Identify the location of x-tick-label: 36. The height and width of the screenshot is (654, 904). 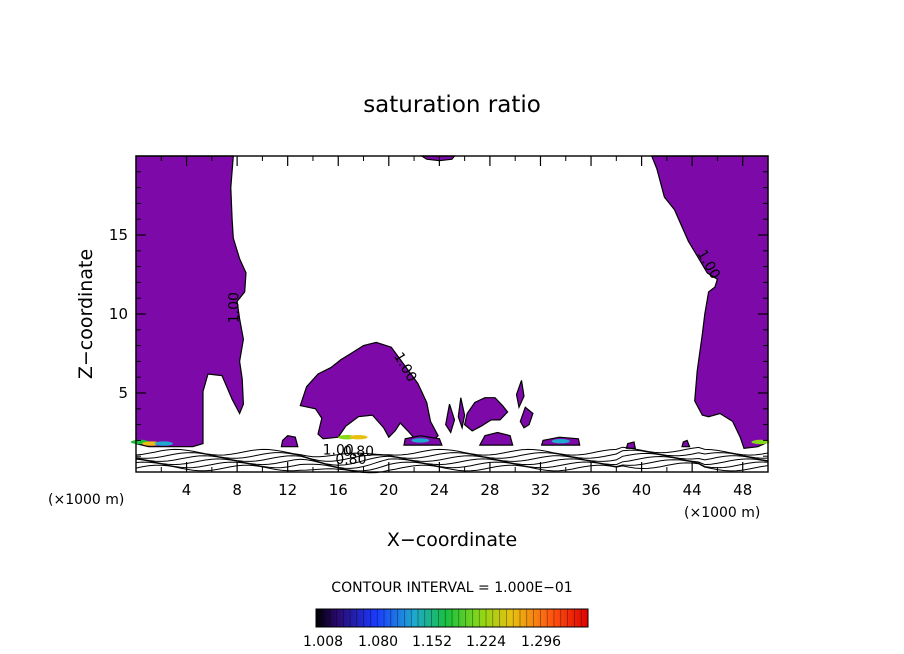
(590, 490).